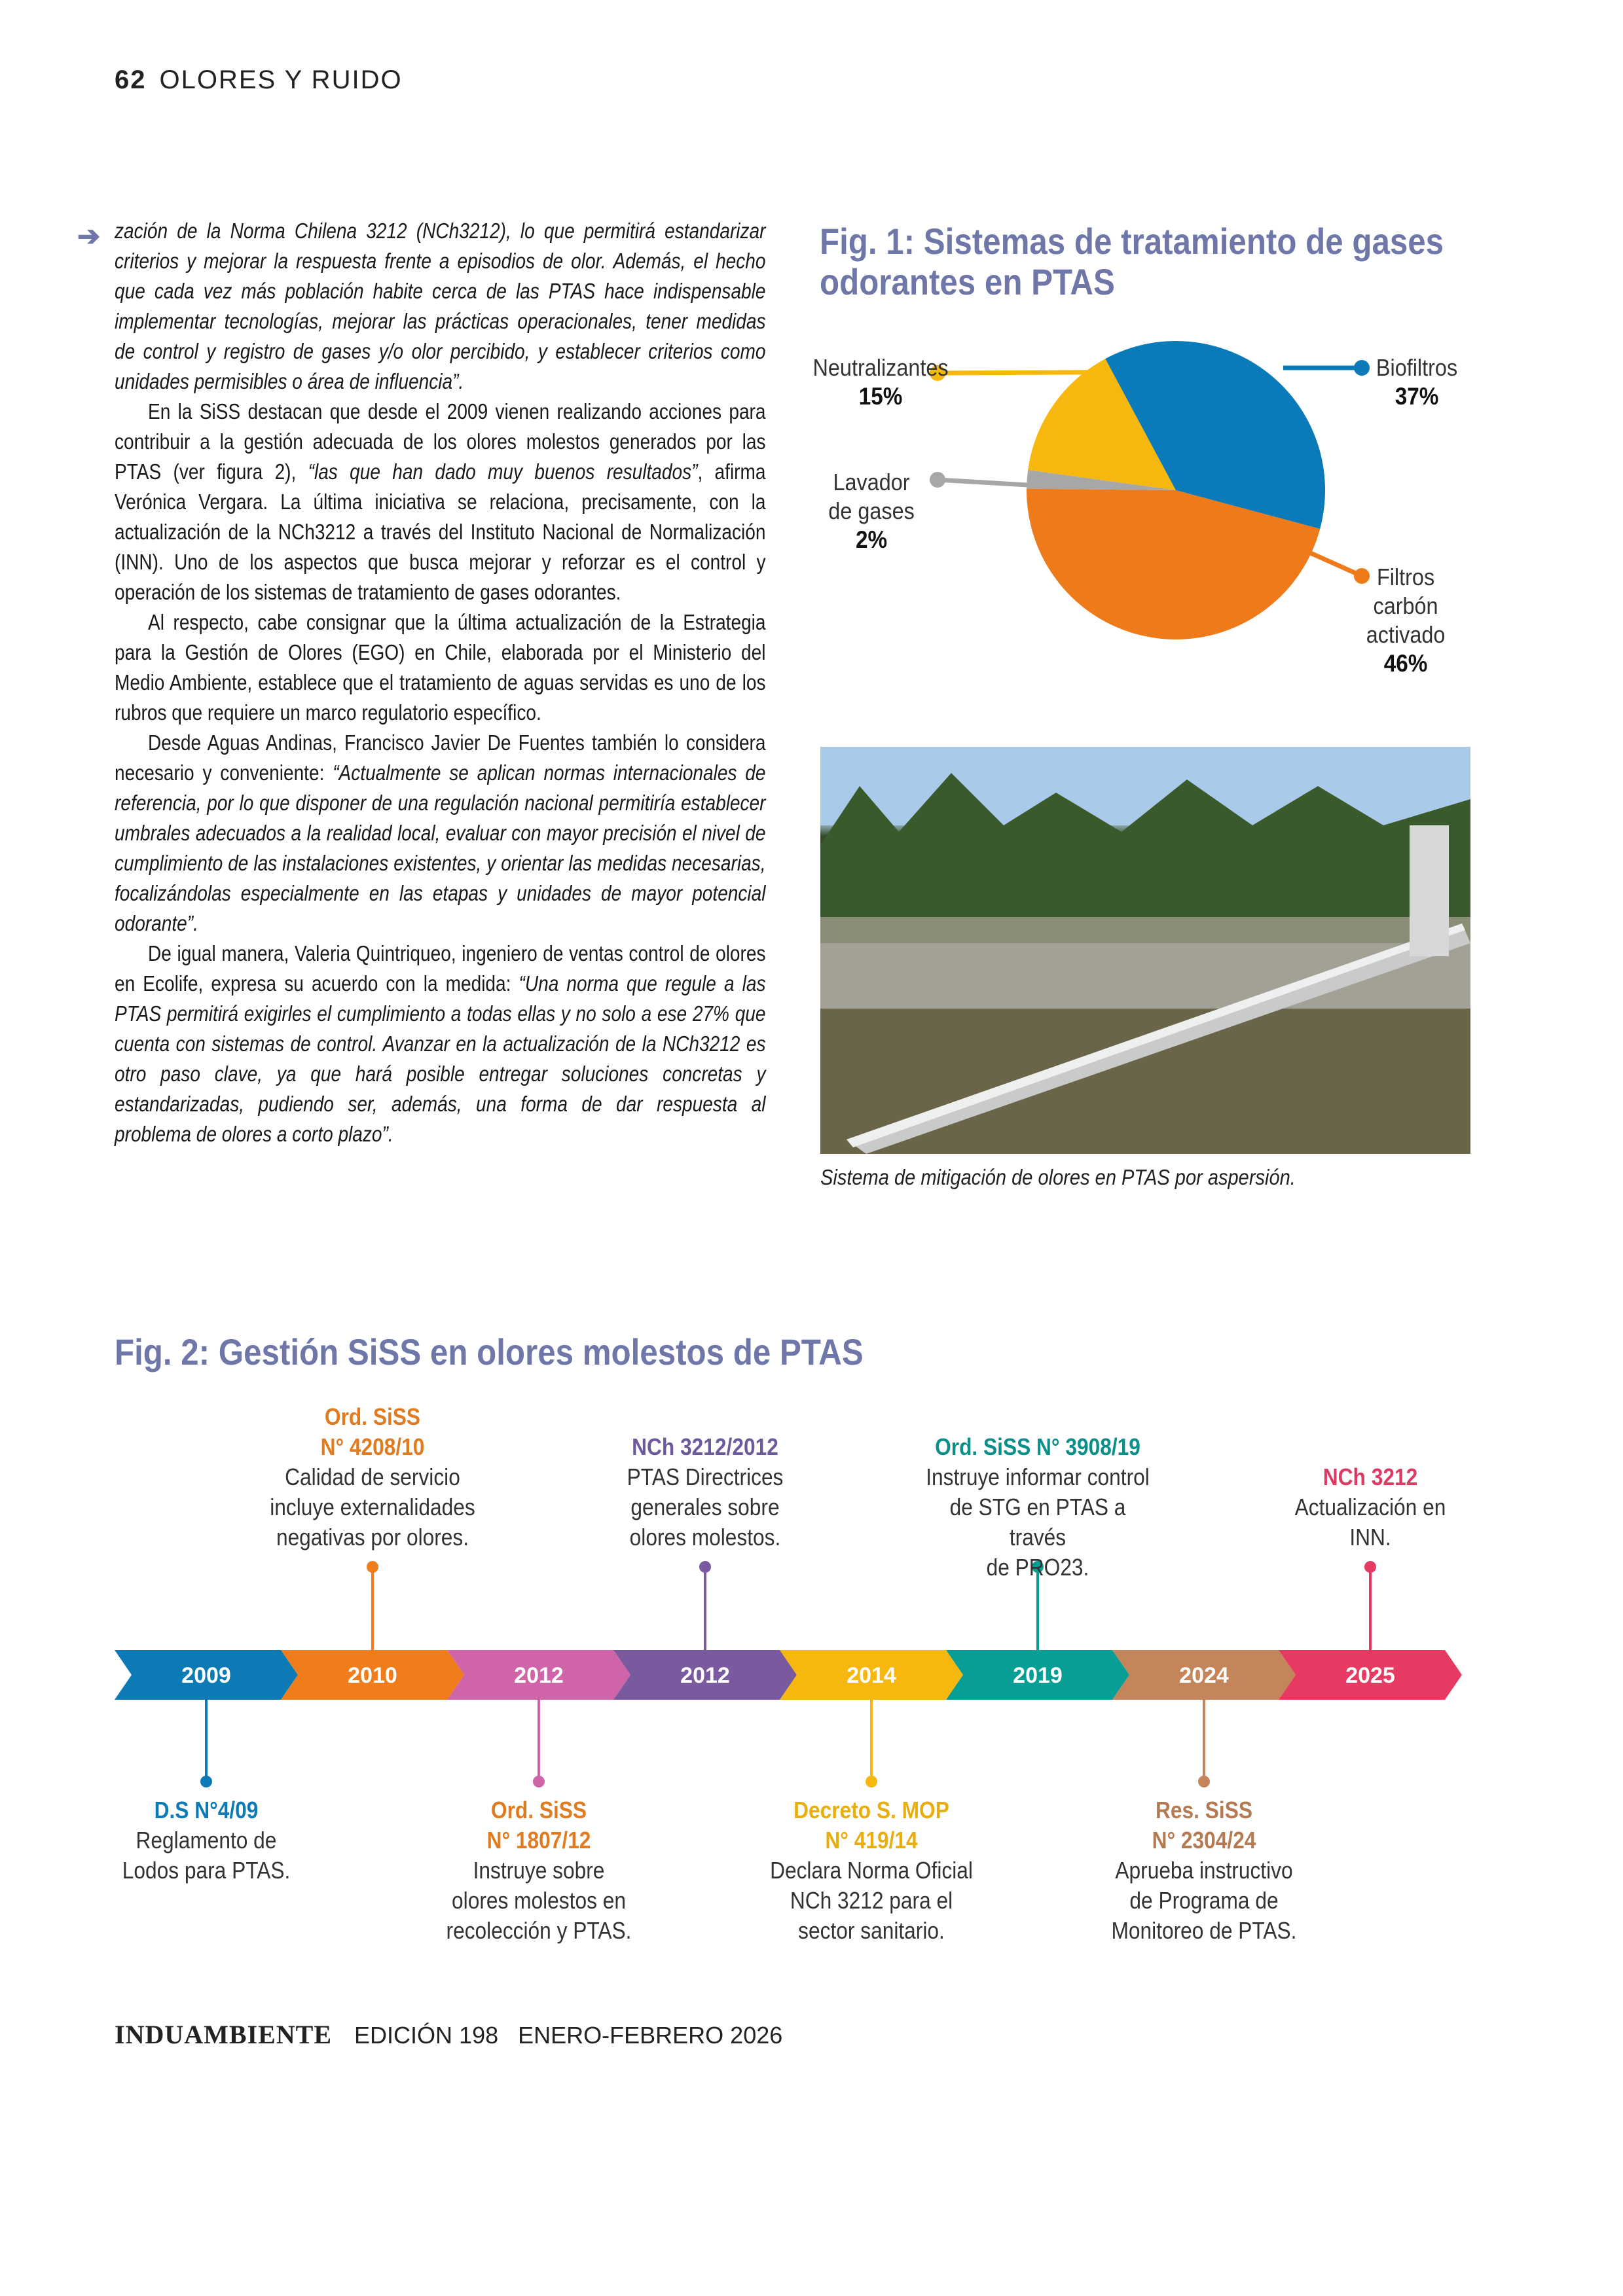 The image size is (1623, 2296). What do you see at coordinates (426, 2035) in the screenshot?
I see `edition: EDICIÓN 198` at bounding box center [426, 2035].